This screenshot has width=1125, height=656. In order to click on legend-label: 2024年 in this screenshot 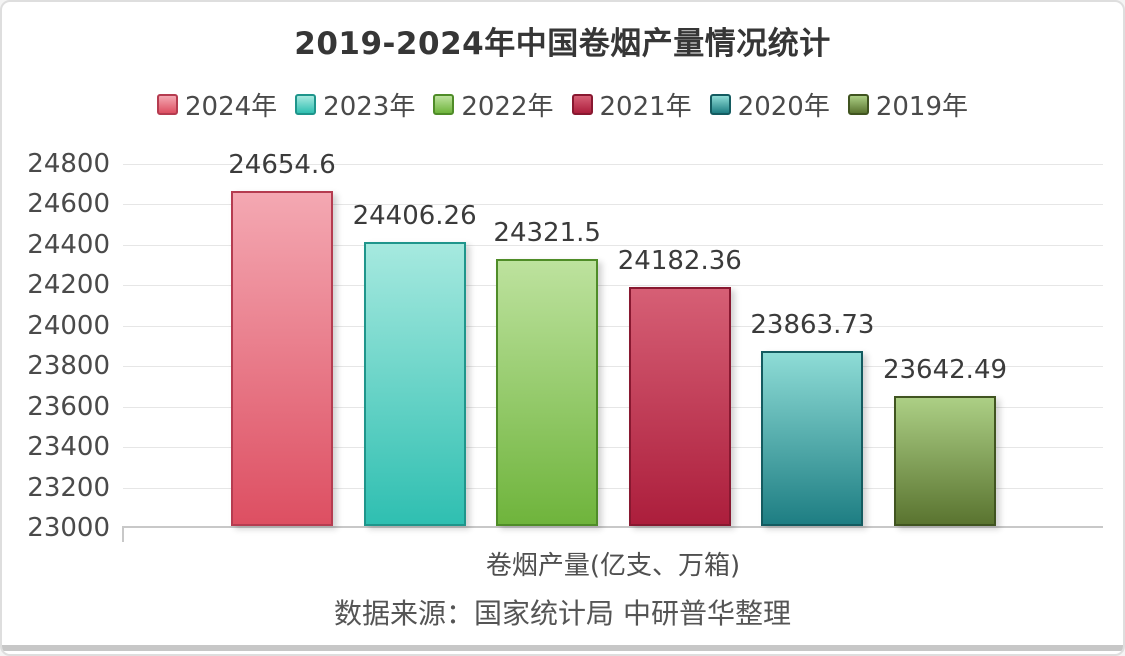, I will do `click(231, 107)`.